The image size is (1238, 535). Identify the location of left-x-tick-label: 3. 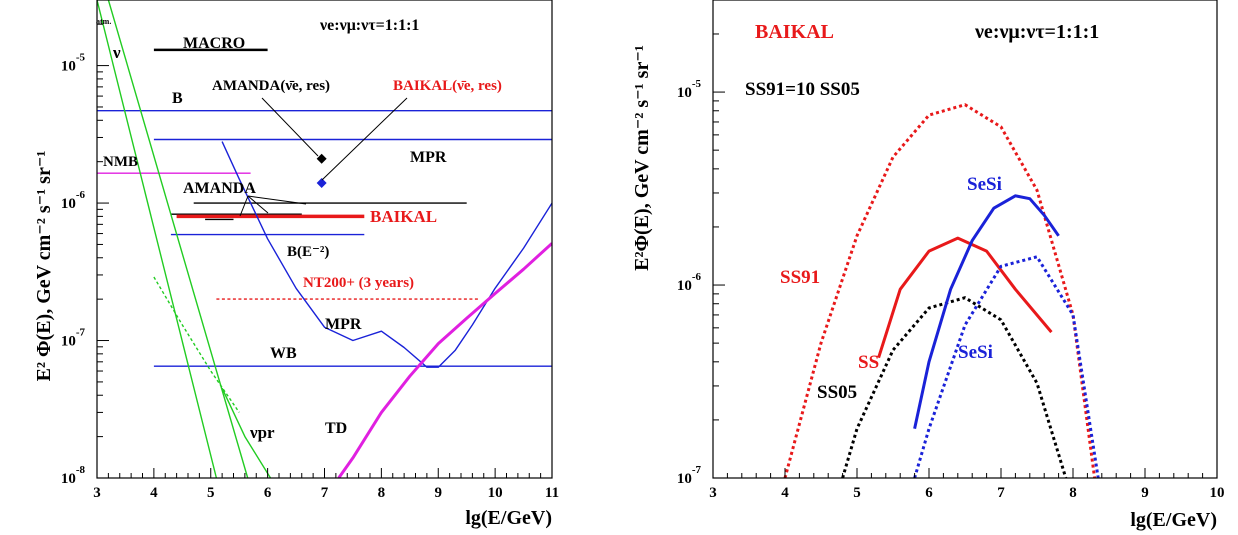
(97, 493).